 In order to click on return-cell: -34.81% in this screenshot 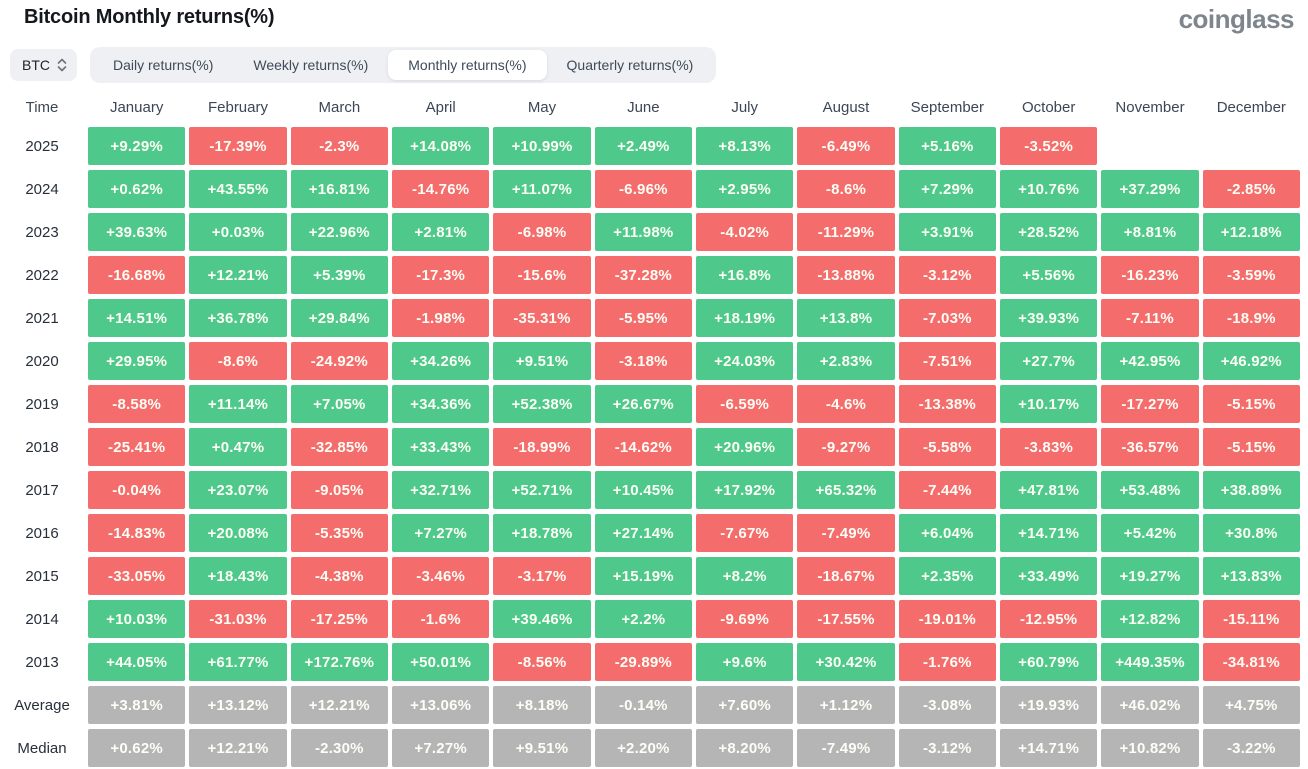, I will do `click(1251, 662)`.